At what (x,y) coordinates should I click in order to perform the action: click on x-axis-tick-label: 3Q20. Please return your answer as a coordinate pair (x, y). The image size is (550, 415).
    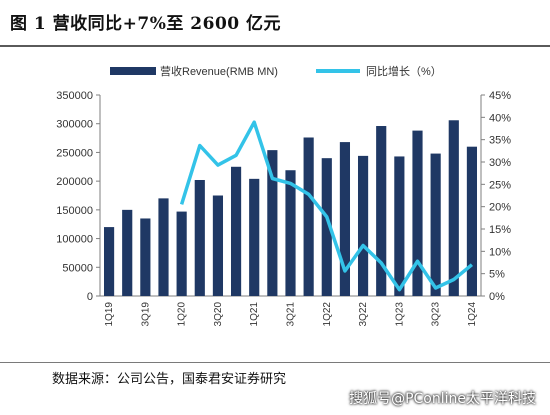
    Looking at the image, I should click on (218, 314).